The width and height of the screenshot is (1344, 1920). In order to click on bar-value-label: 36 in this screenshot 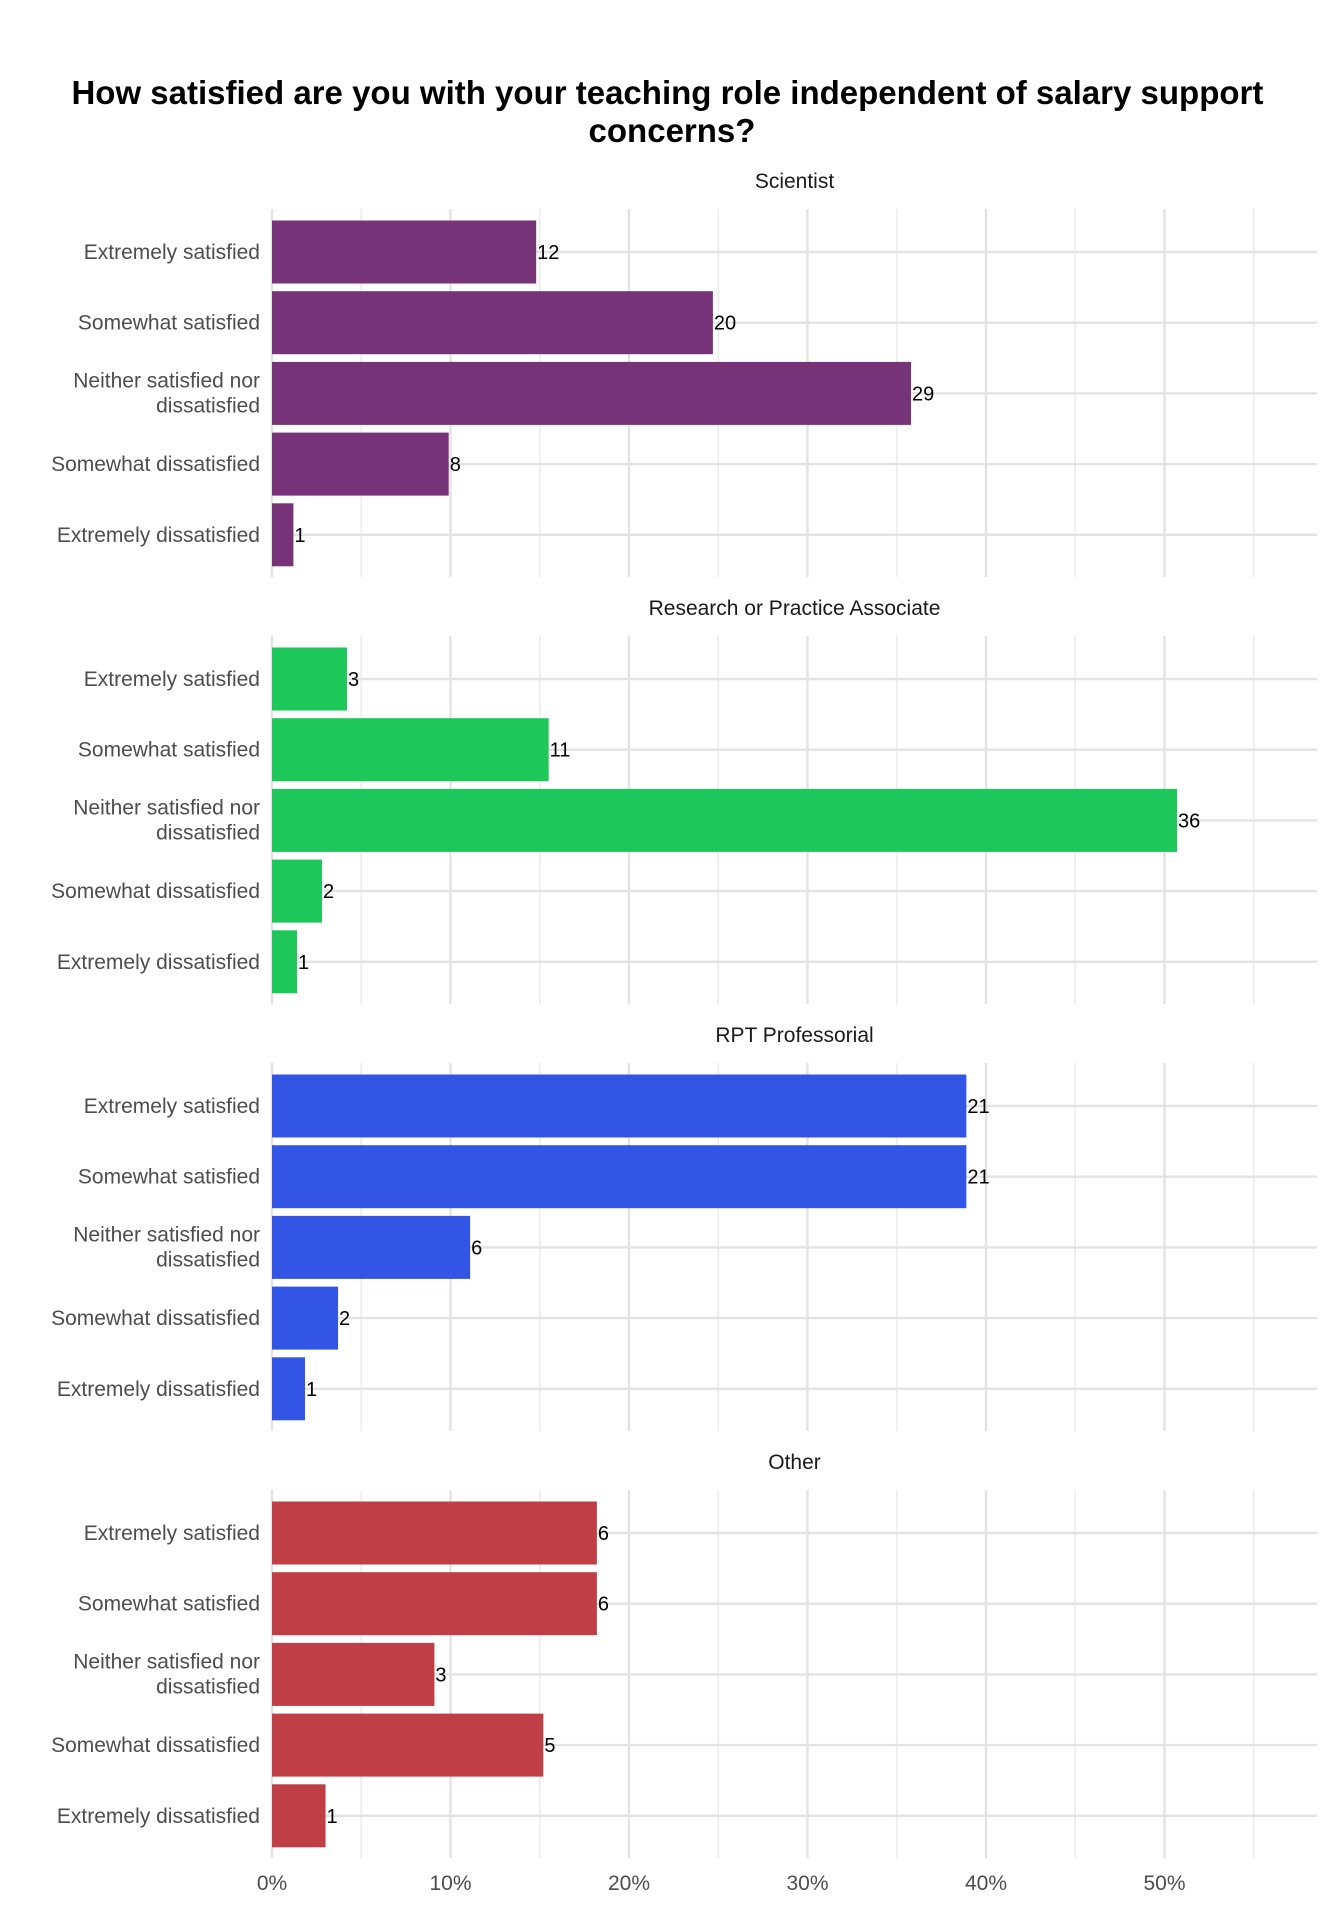, I will do `click(1189, 821)`.